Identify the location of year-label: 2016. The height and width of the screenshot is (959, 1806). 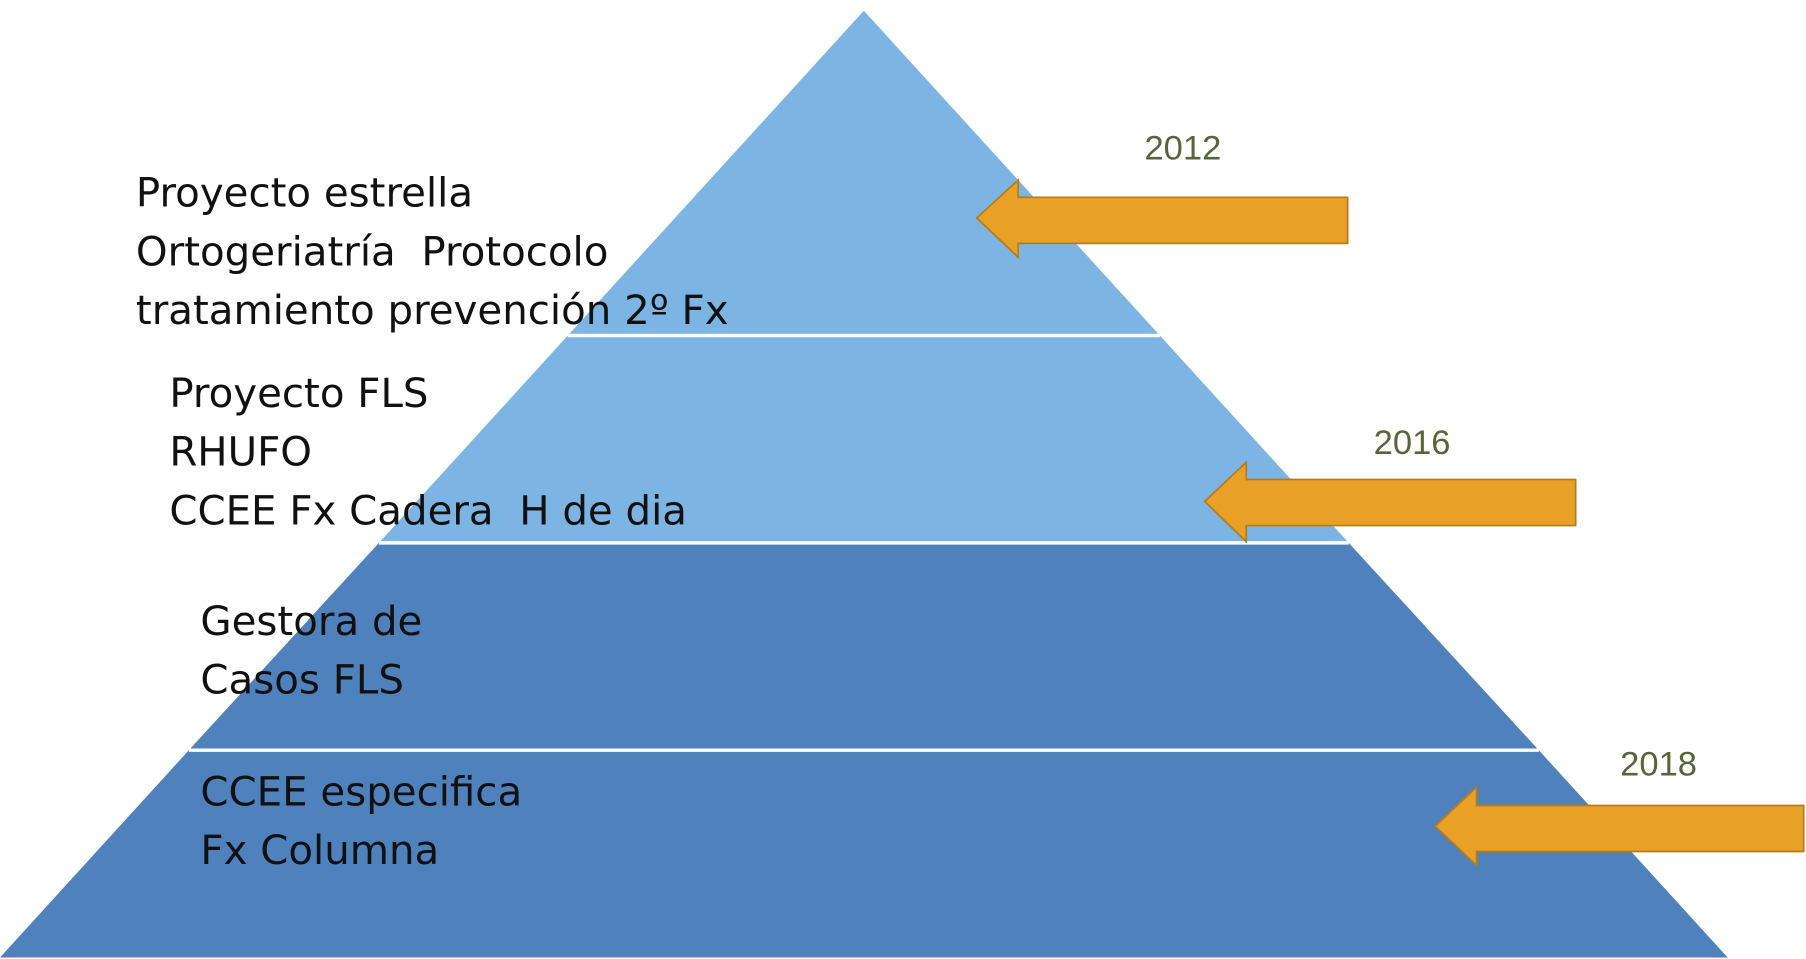
(1412, 443).